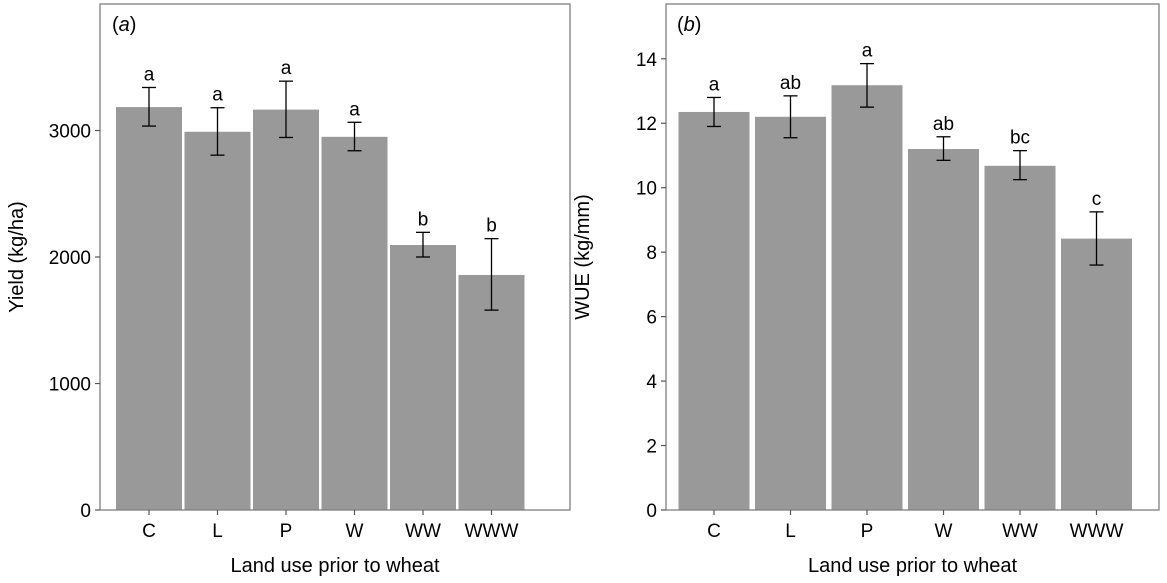 Image resolution: width=1167 pixels, height=583 pixels. What do you see at coordinates (1097, 199) in the screenshot?
I see `significance-label: c` at bounding box center [1097, 199].